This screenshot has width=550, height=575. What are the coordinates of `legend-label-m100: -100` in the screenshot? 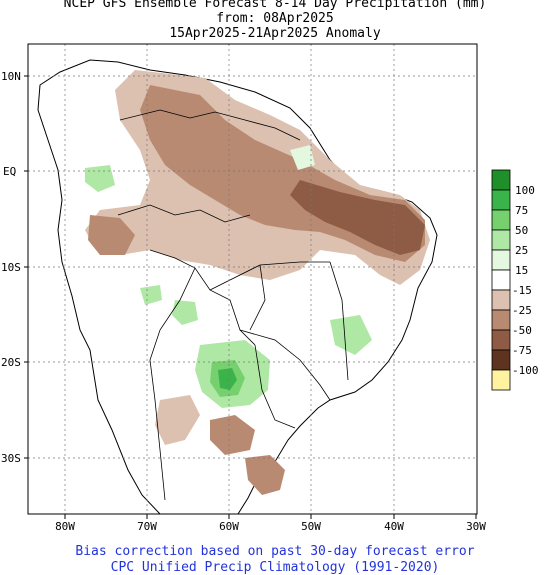 It's located at (525, 370).